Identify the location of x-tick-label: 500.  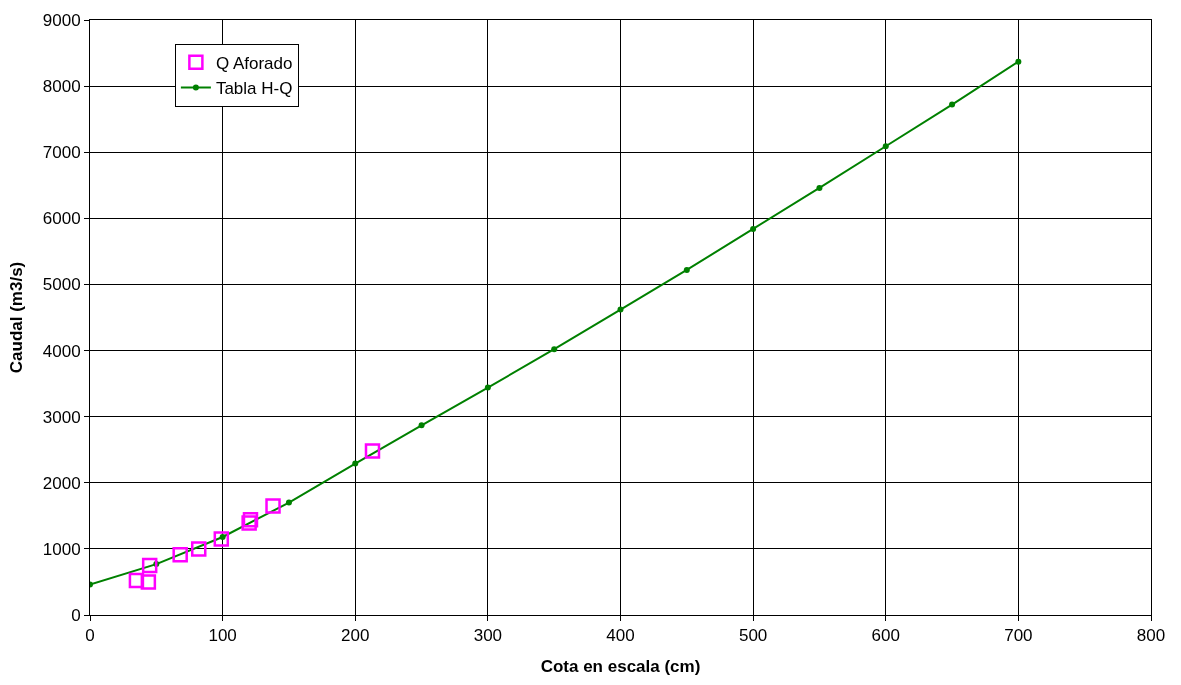
(753, 636).